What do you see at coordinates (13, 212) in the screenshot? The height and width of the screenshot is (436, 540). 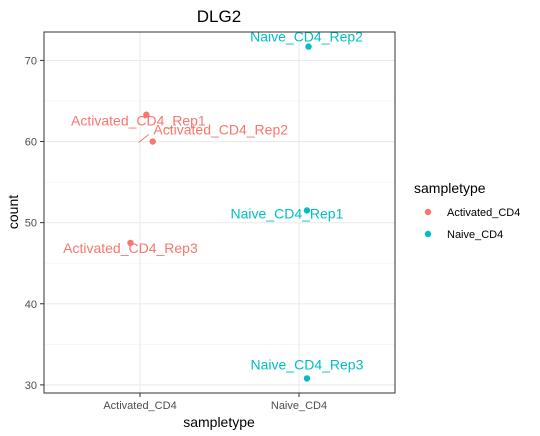 I see `y-axis-label: count` at bounding box center [13, 212].